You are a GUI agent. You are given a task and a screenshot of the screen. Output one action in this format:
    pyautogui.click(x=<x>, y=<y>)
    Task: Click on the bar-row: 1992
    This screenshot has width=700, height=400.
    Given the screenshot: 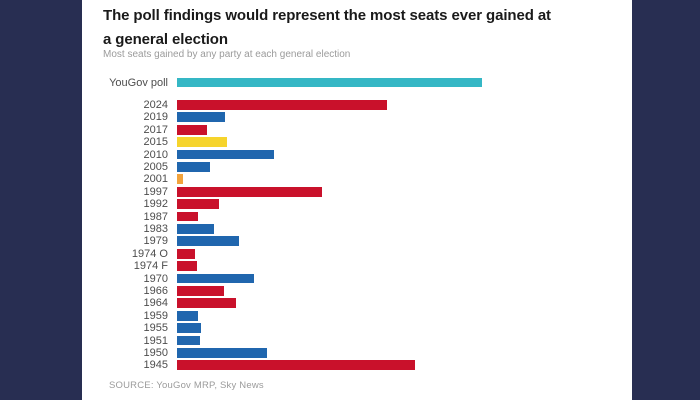 What is the action you would take?
    pyautogui.click(x=357, y=204)
    